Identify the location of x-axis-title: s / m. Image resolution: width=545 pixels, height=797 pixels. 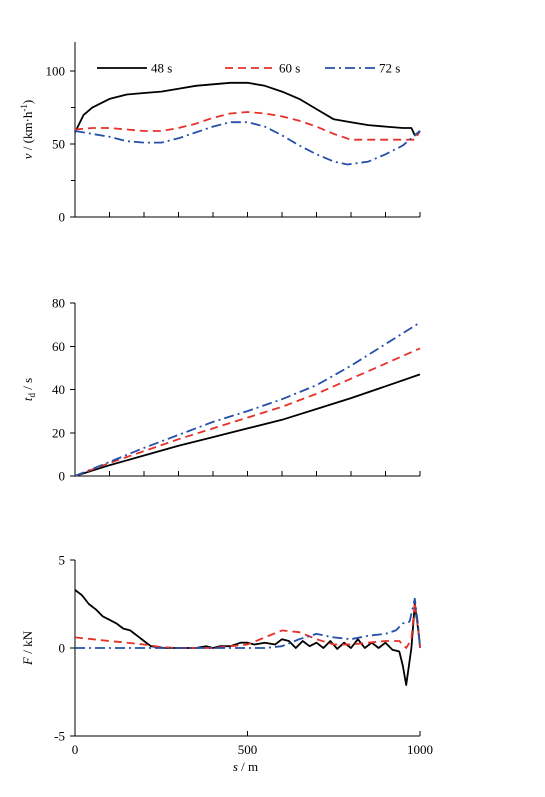
(245, 766).